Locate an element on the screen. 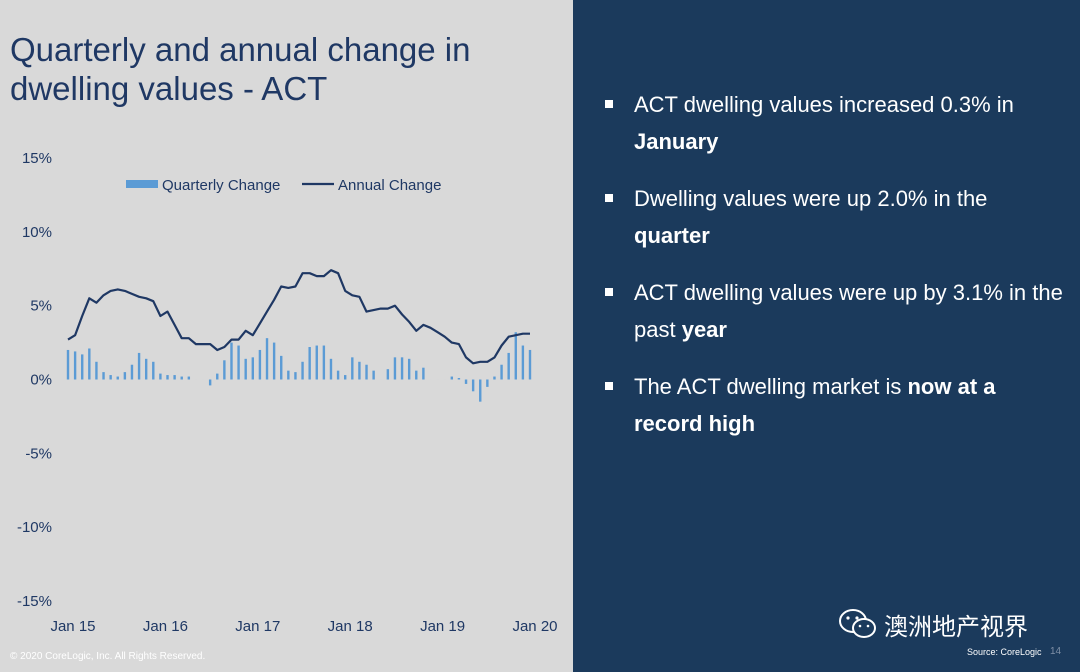 The image size is (1080, 672). x-tick-label: Jan 16 is located at coordinates (165, 626).